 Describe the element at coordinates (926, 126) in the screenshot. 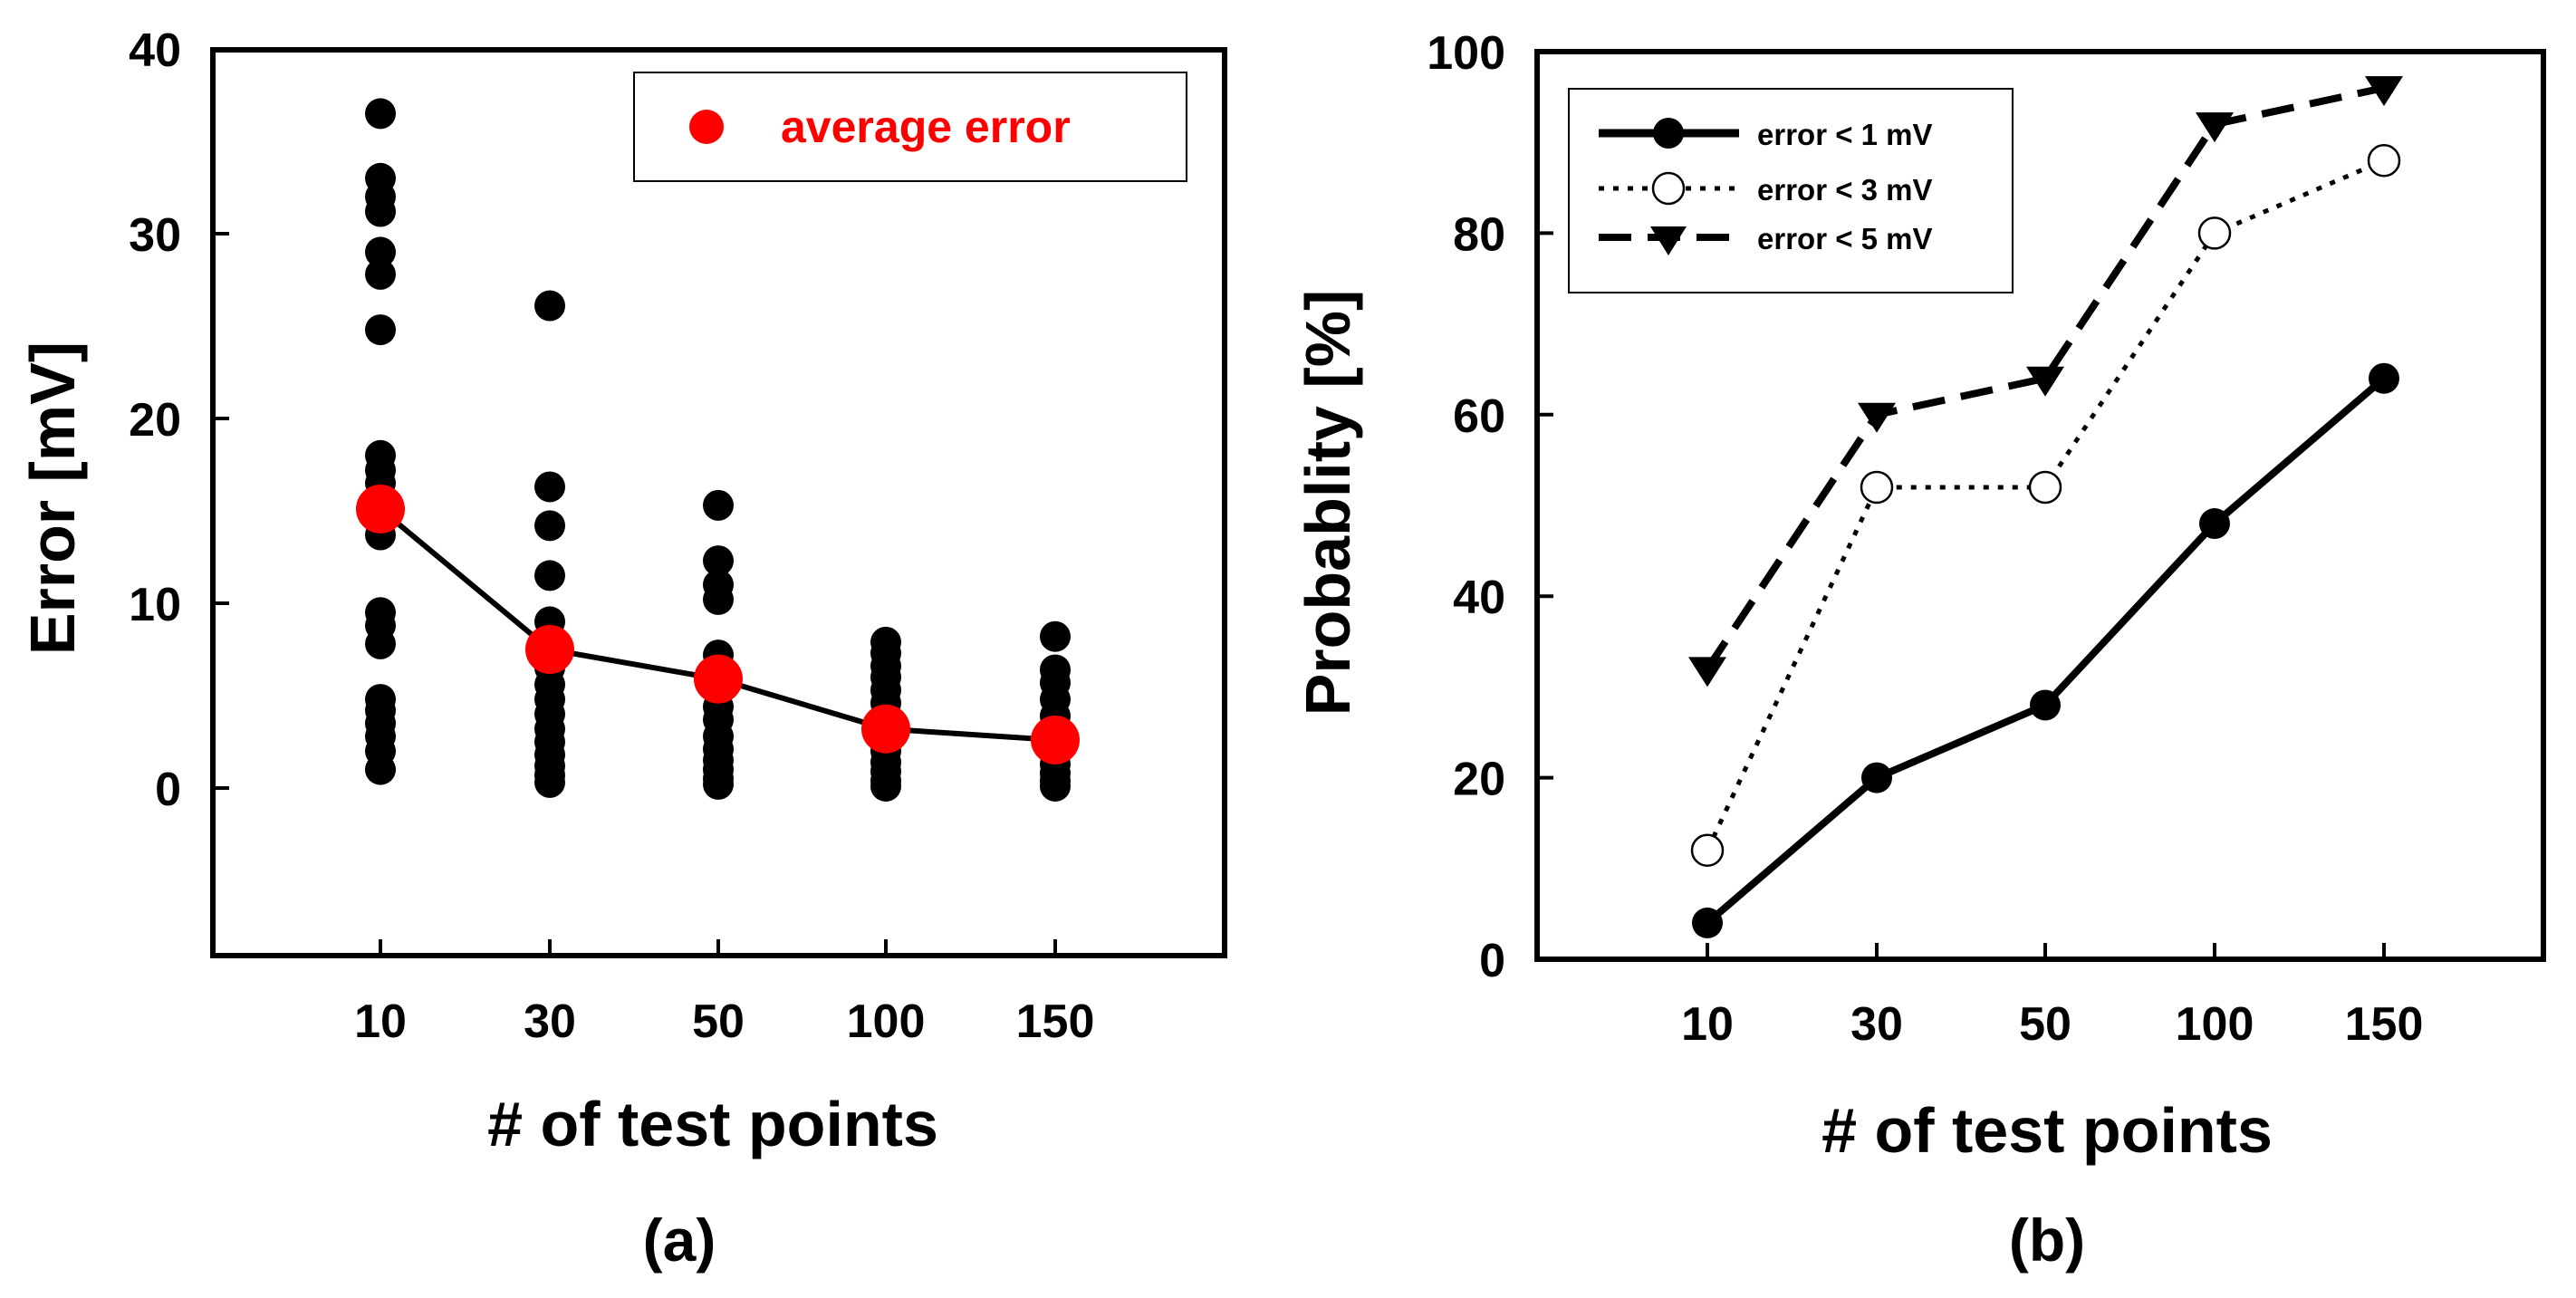

I see `chart-a-legend-label: average error` at that location.